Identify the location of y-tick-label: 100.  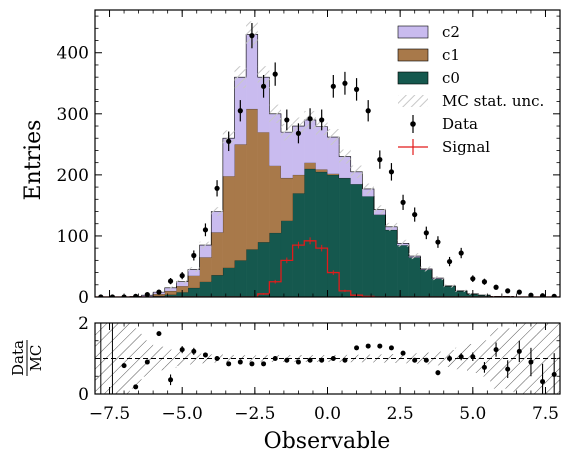
(73, 237).